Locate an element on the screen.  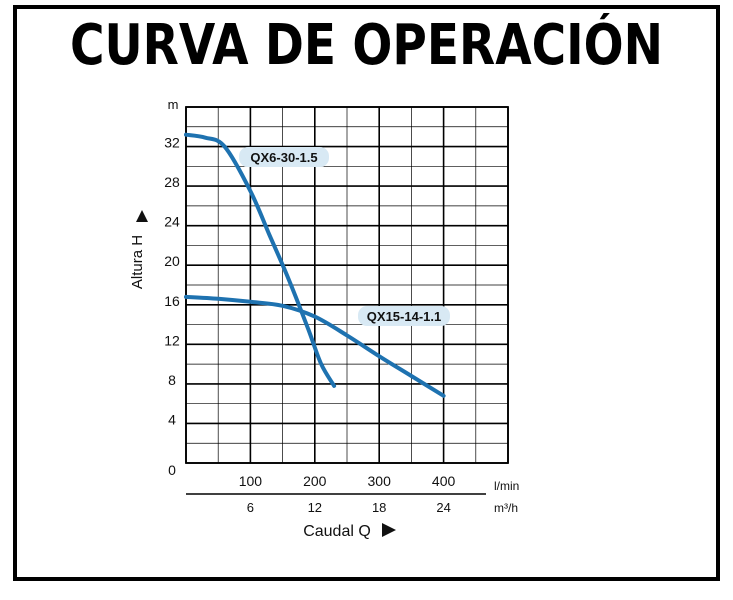
x-tick-label-lmin: 100 is located at coordinates (251, 481).